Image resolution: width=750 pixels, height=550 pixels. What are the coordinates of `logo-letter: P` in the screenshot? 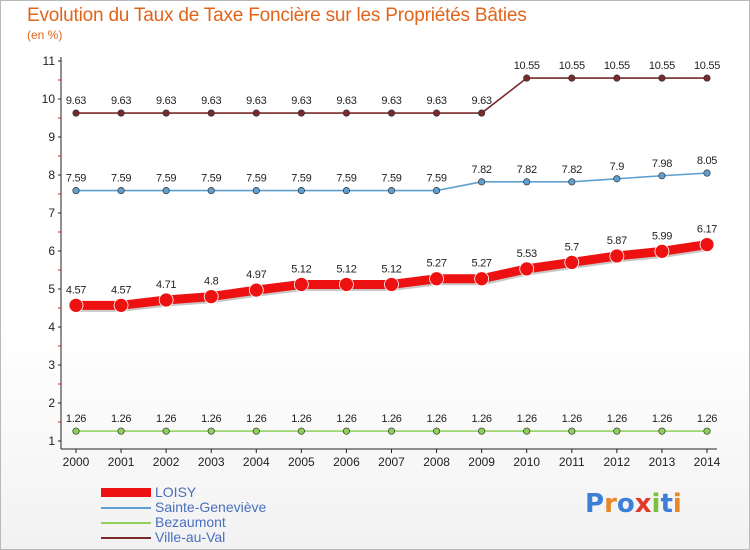 It's located at (595, 504).